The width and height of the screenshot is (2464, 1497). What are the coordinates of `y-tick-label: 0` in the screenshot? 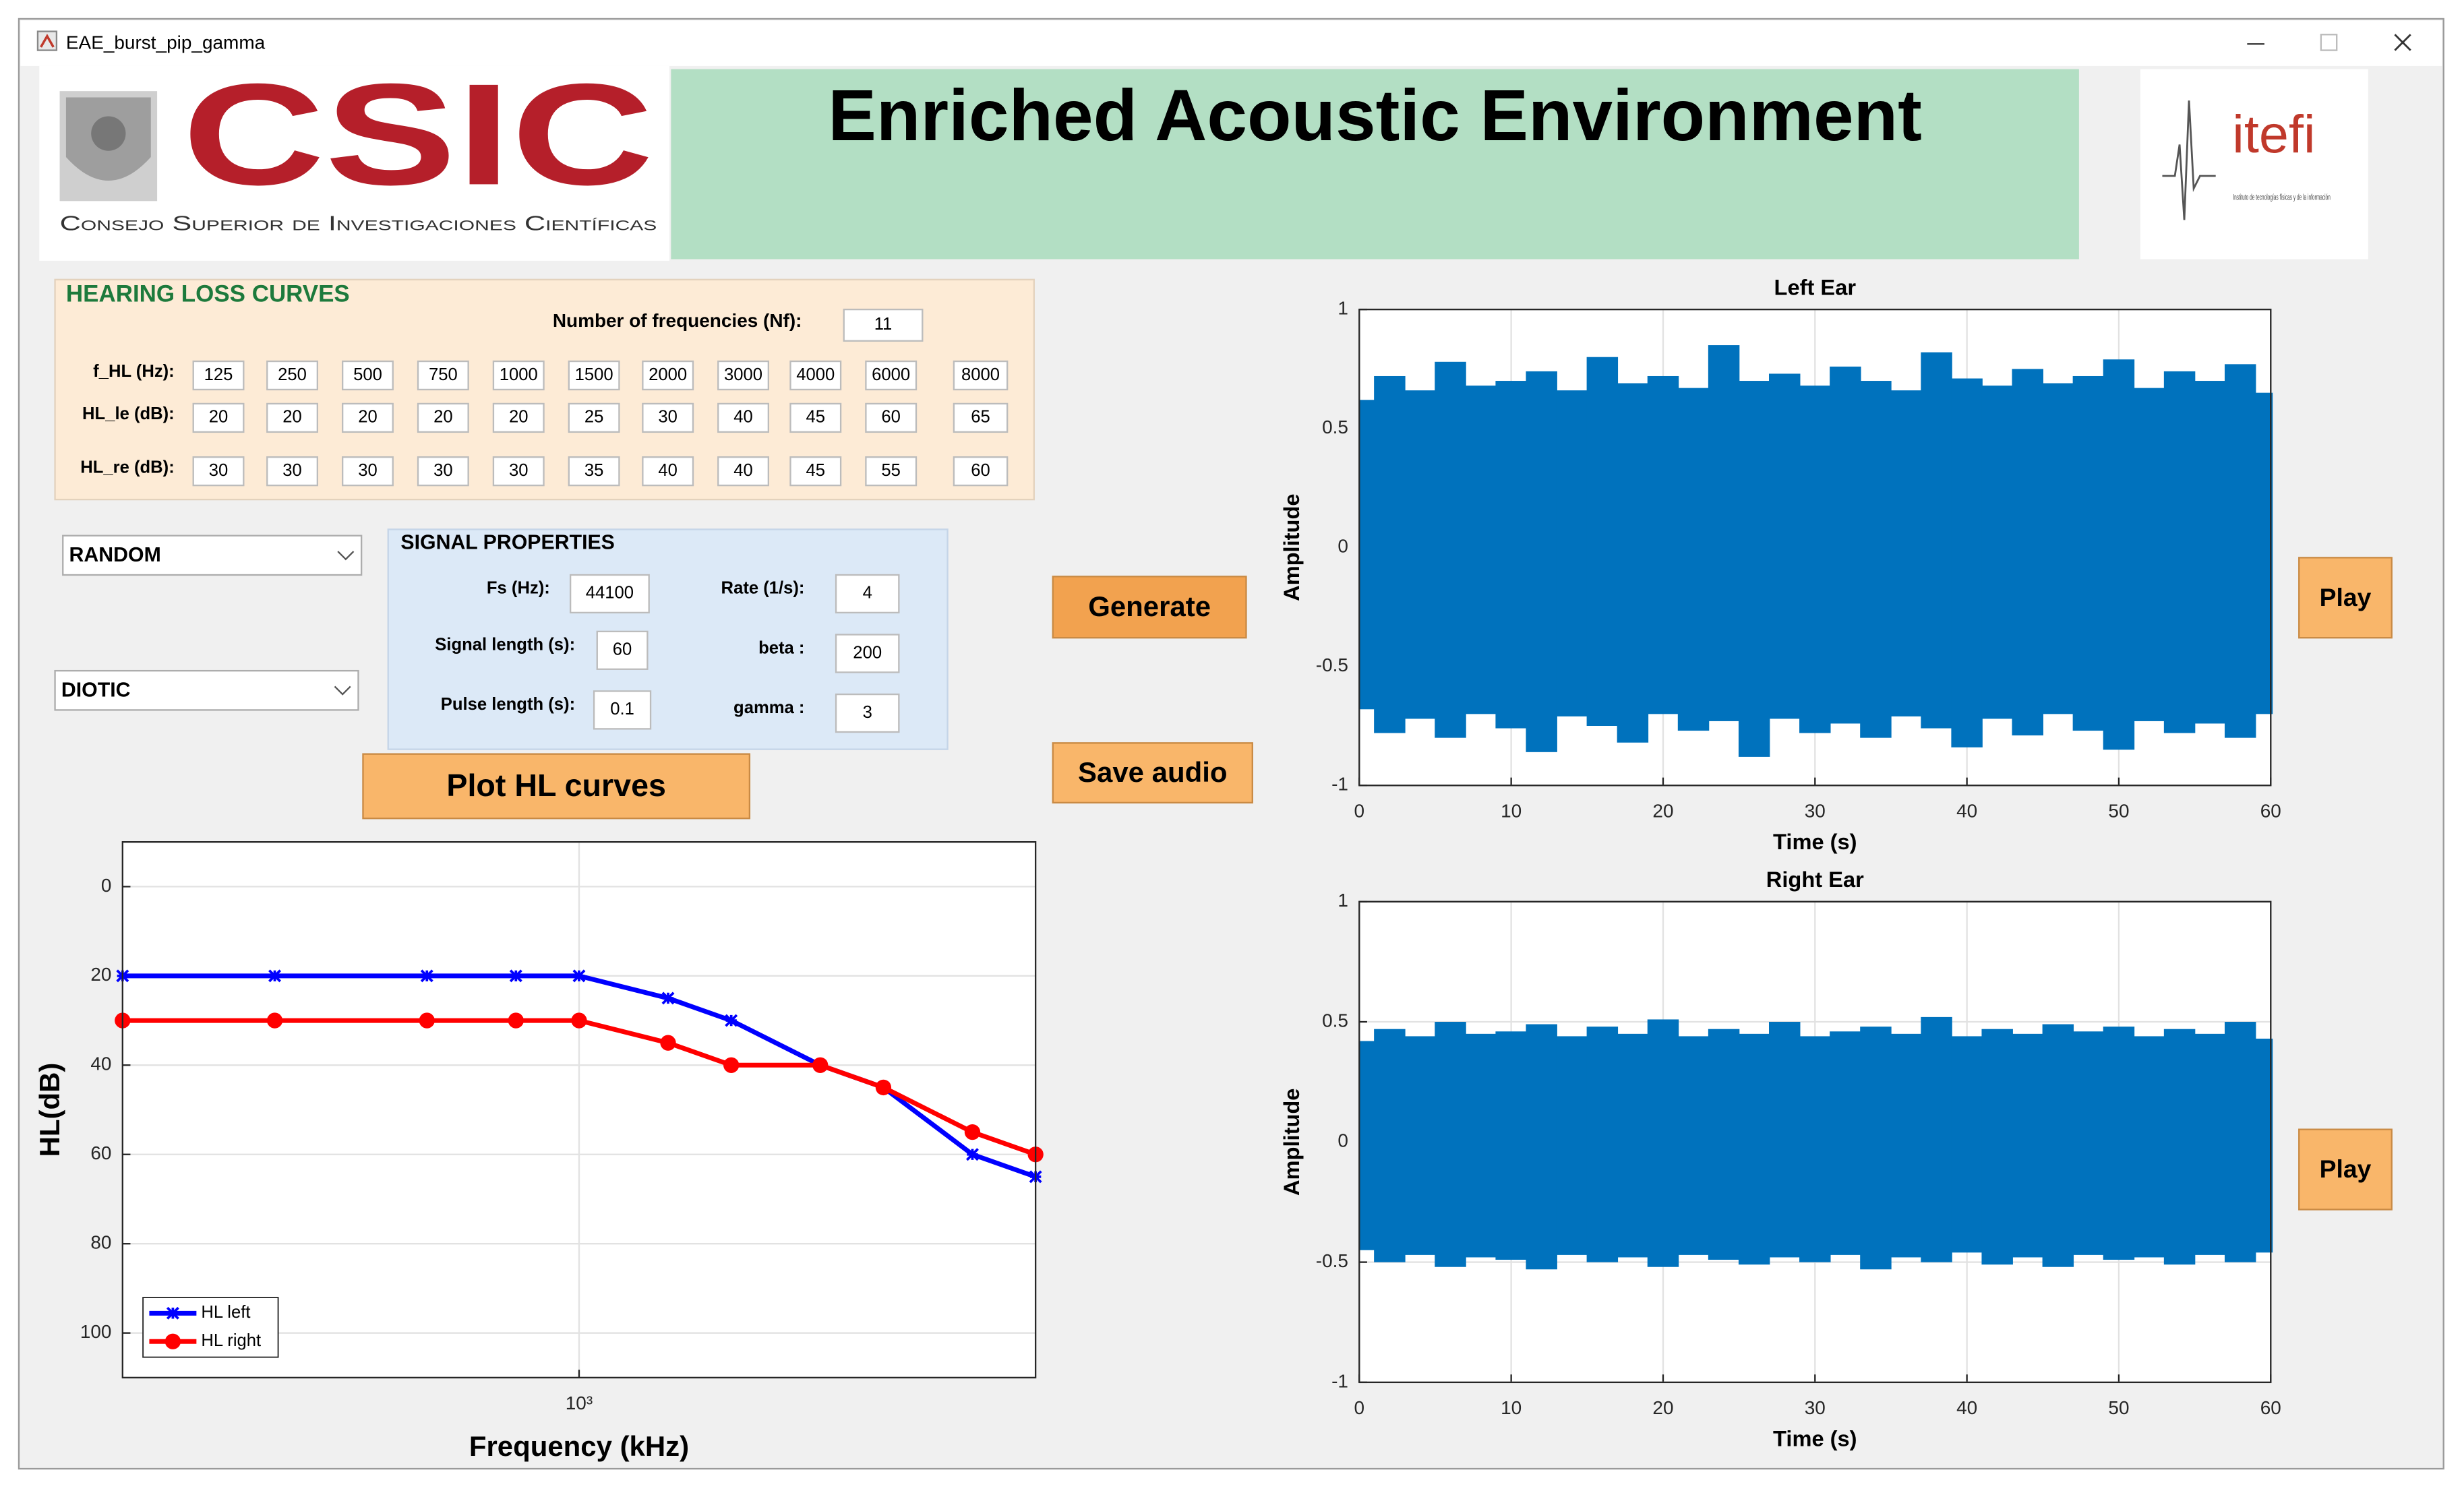 It's located at (1343, 1140).